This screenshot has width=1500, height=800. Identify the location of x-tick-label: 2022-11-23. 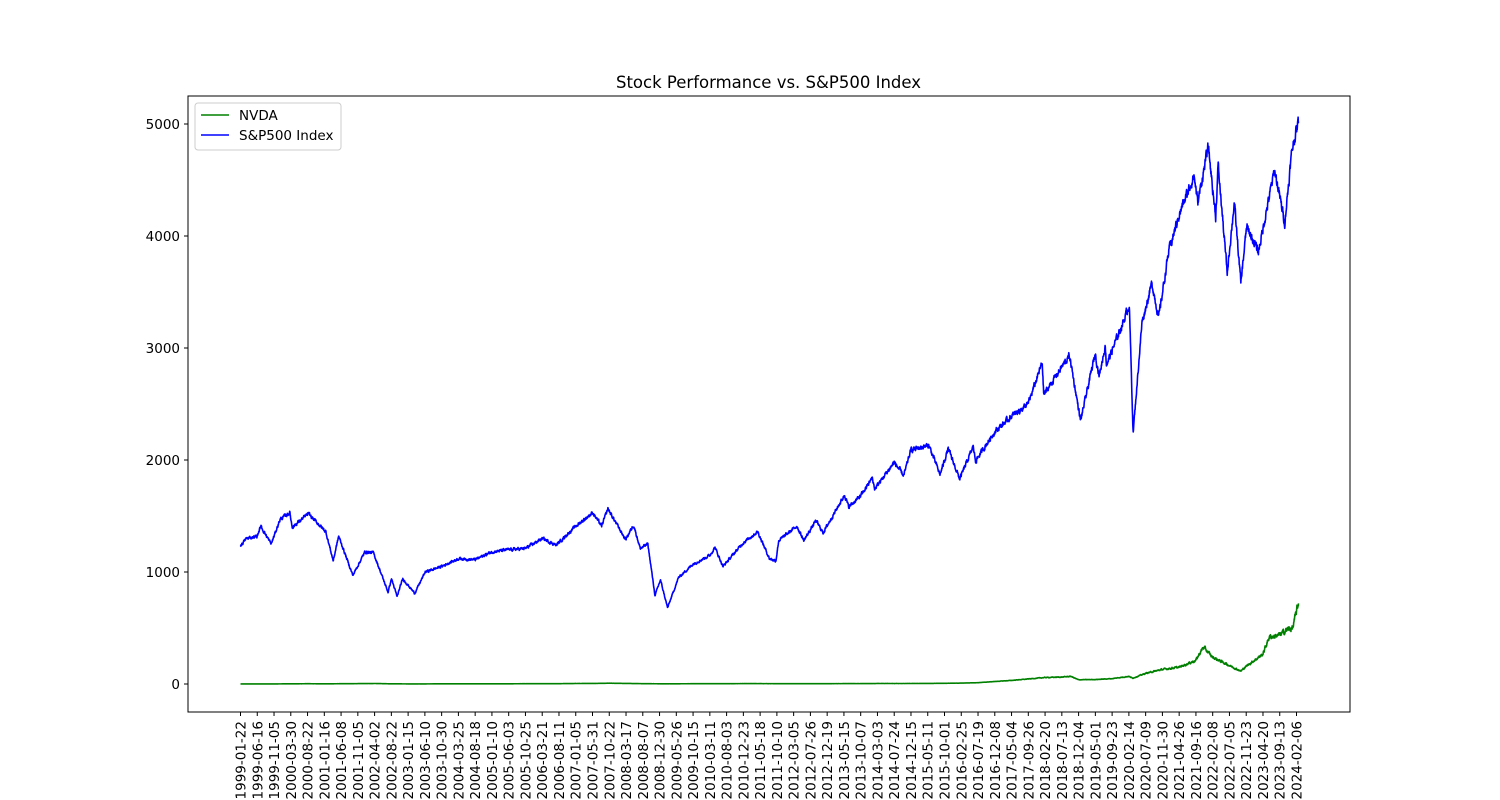
(1247, 760).